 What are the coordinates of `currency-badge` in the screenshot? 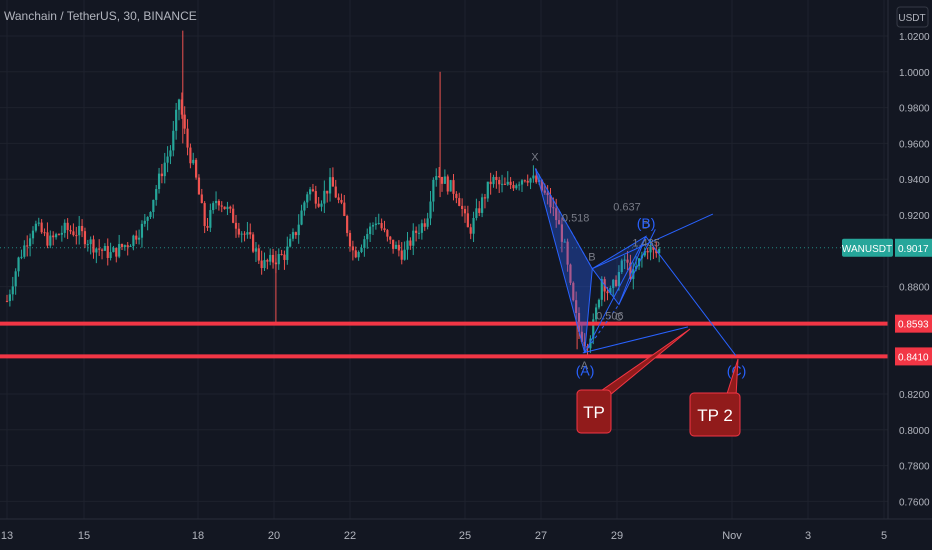 It's located at (912, 17).